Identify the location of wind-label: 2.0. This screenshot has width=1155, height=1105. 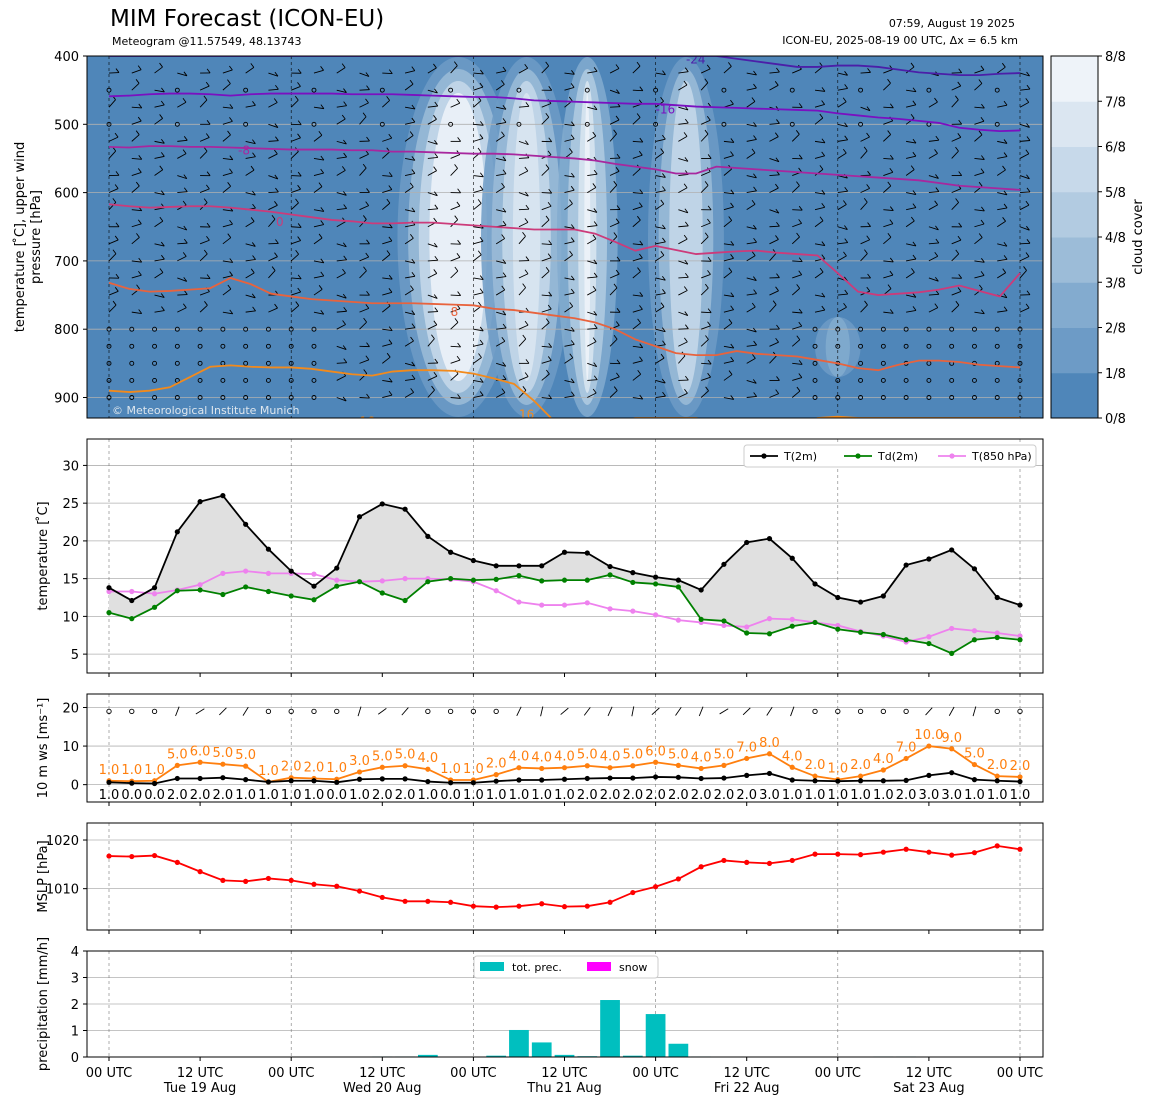
(746, 795).